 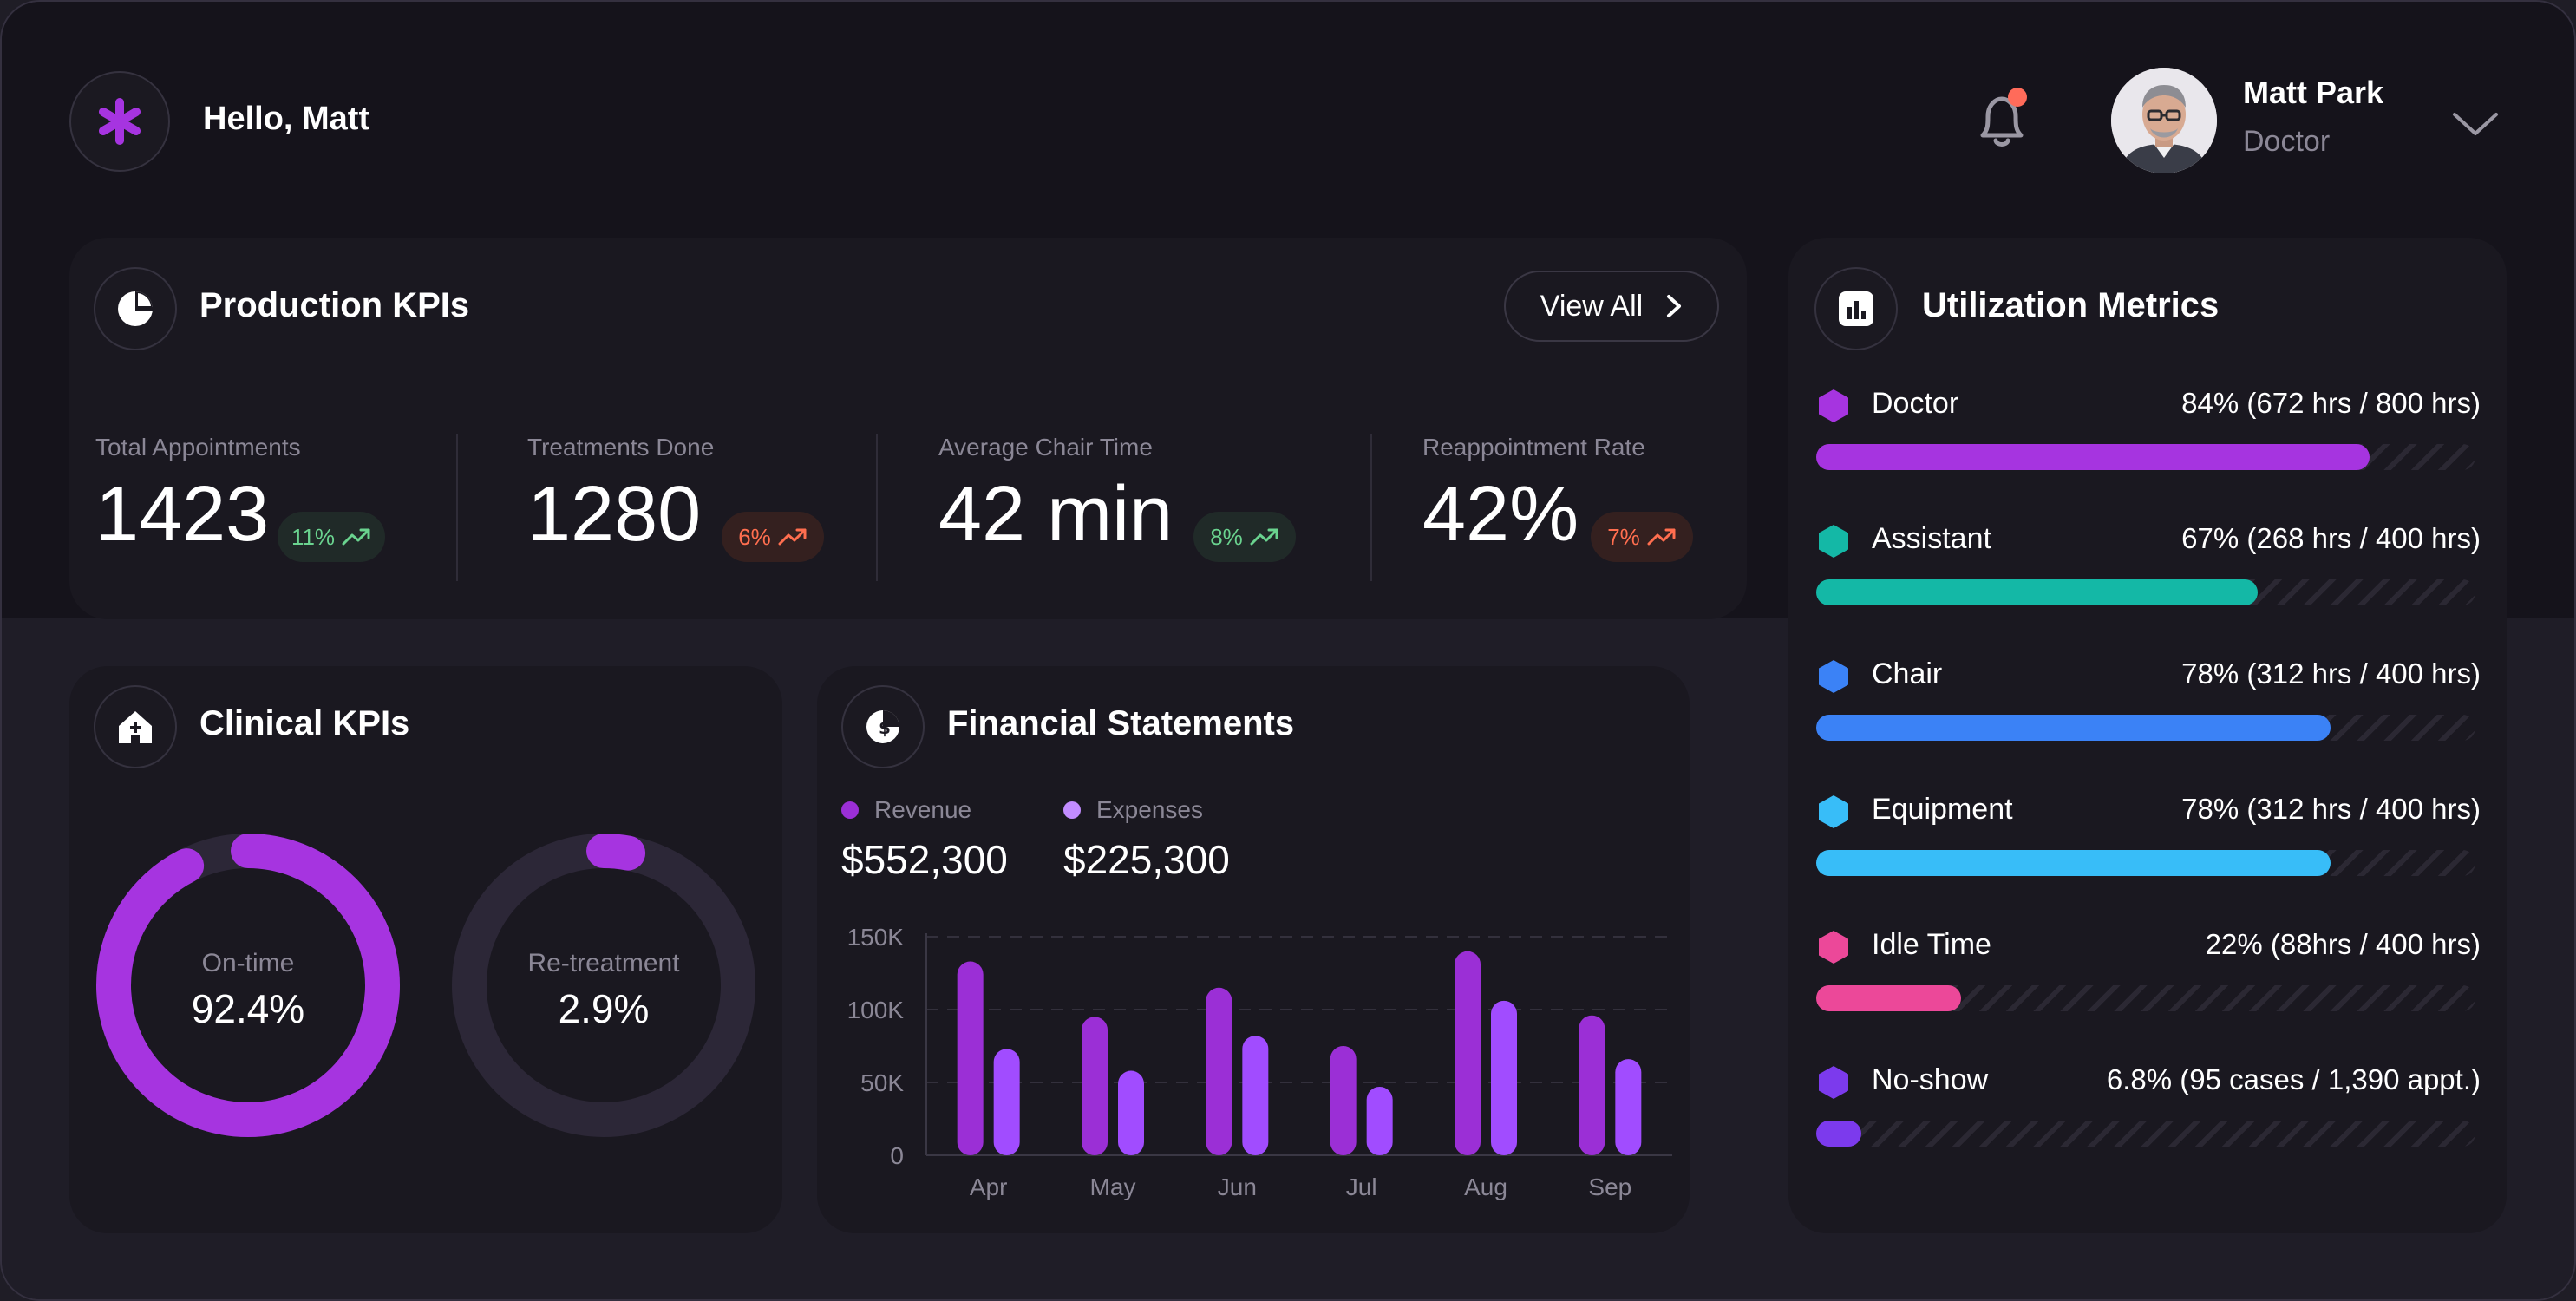 What do you see at coordinates (604, 1008) in the screenshot?
I see `gauge-value-re-treatment: 2.9%` at bounding box center [604, 1008].